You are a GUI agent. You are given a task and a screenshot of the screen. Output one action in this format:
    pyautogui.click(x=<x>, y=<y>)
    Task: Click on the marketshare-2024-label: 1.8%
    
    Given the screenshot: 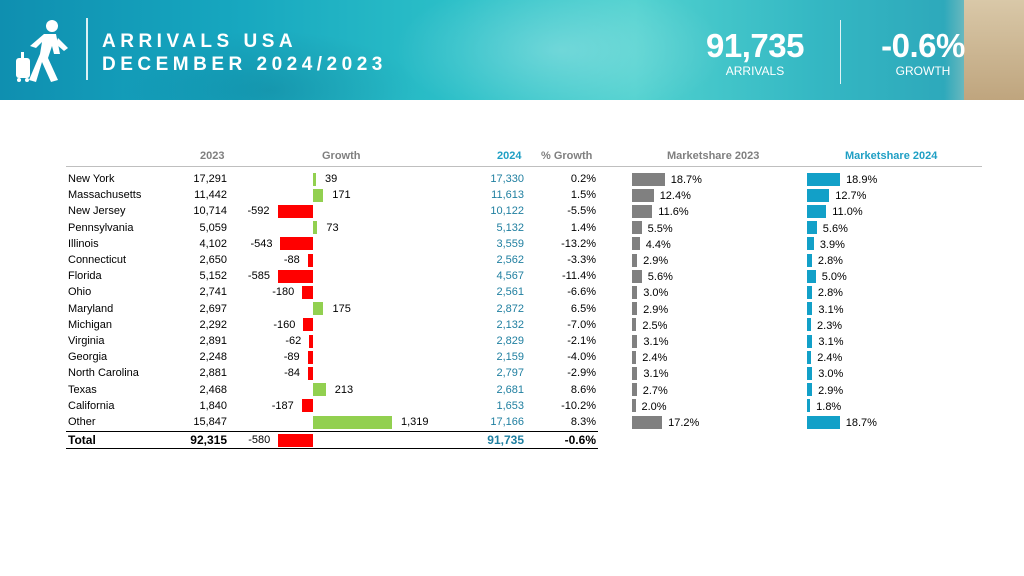 What is the action you would take?
    pyautogui.click(x=829, y=406)
    